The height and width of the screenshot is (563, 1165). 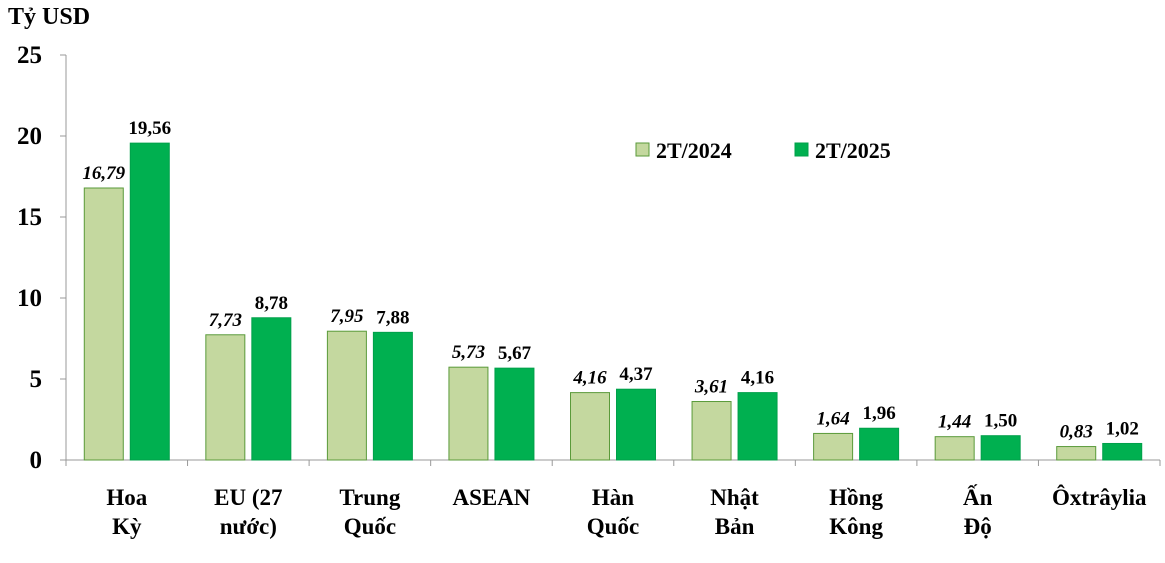 What do you see at coordinates (832, 418) in the screenshot?
I see `data-label: 1,64` at bounding box center [832, 418].